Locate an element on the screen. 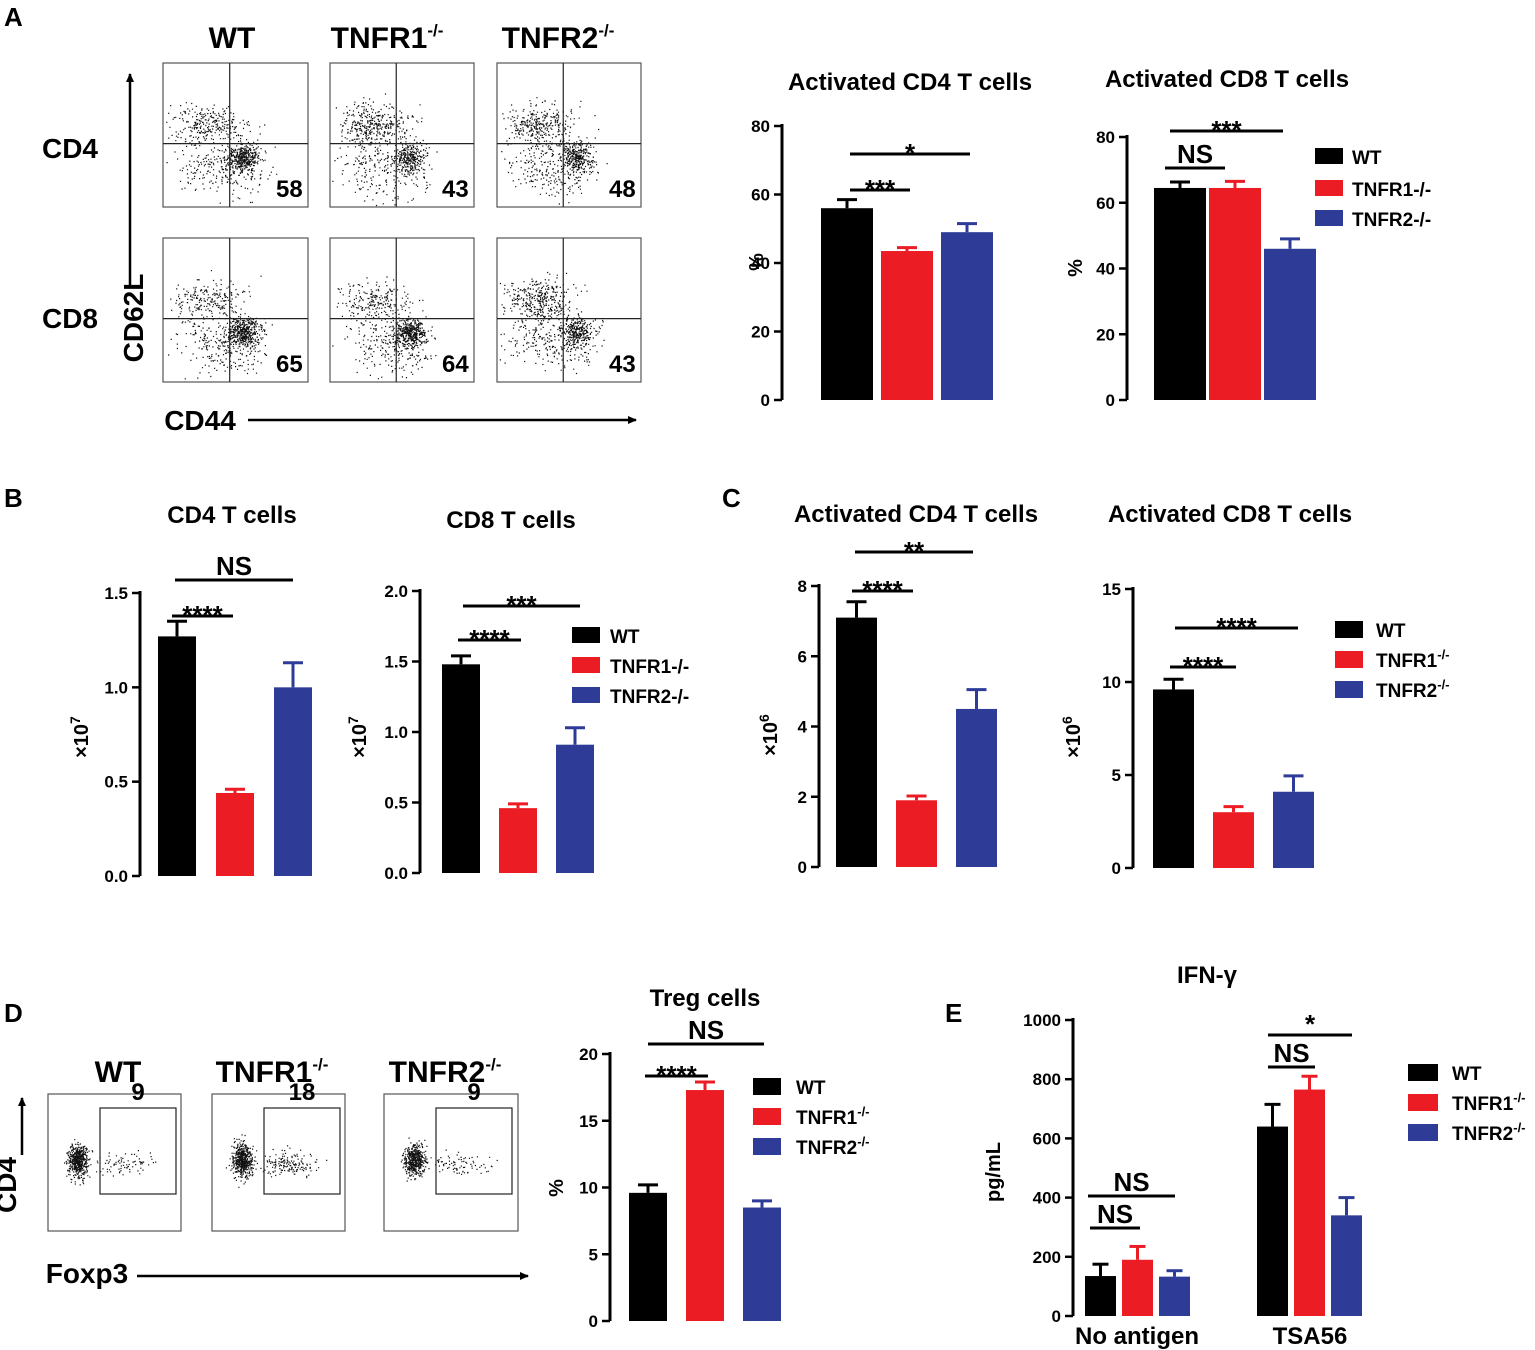 This screenshot has width=1535, height=1350. D_treg-tick-label: 0 is located at coordinates (593, 1321).